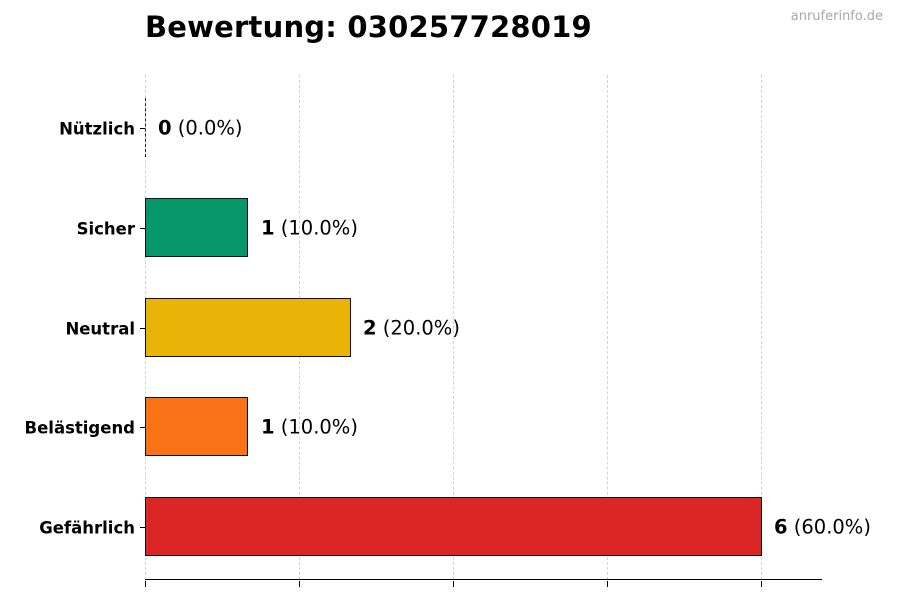  Describe the element at coordinates (483, 579) in the screenshot. I see `x-axis-spine` at that location.